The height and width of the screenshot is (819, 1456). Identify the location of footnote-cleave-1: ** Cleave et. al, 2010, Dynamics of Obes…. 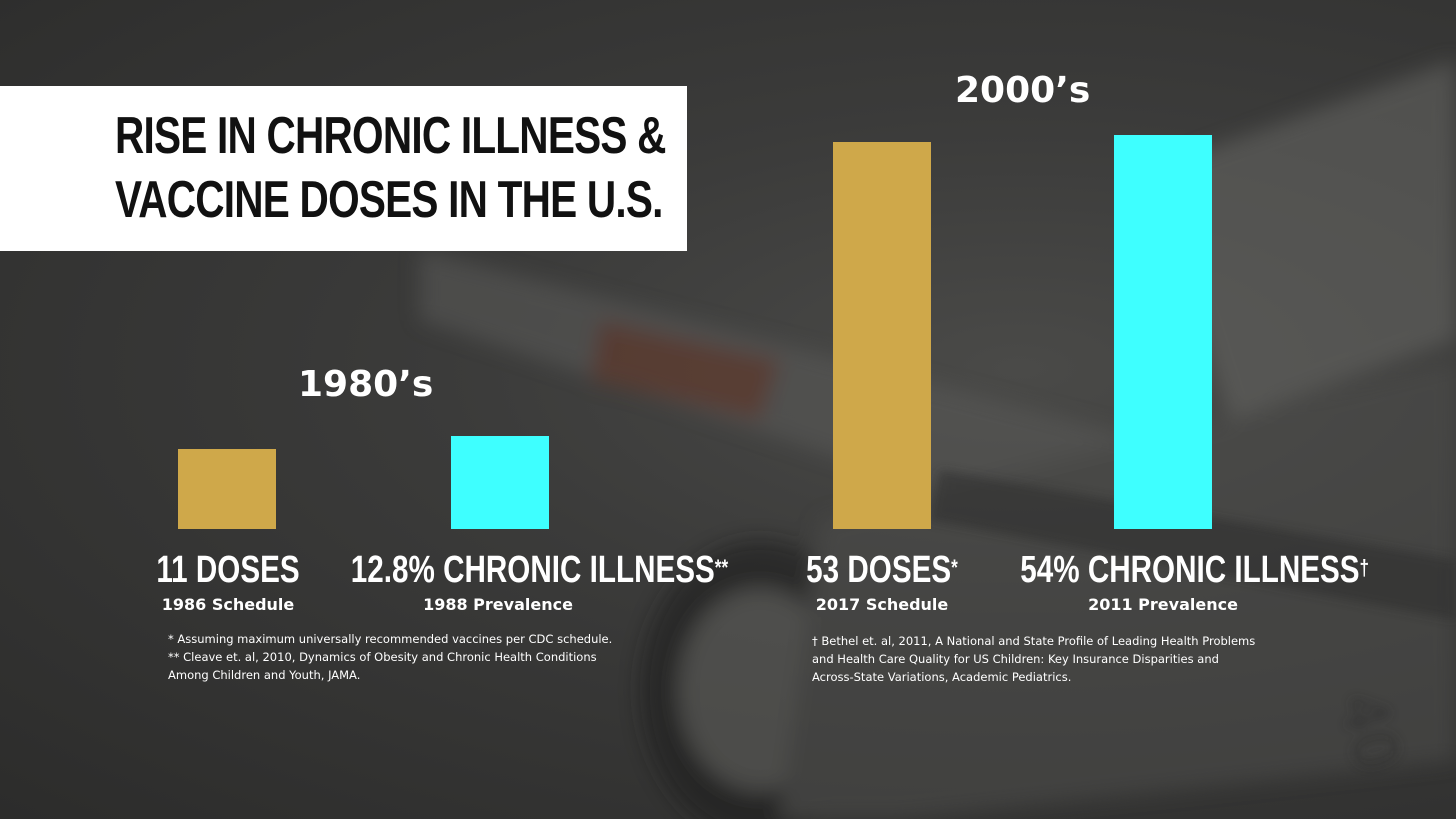
(382, 657).